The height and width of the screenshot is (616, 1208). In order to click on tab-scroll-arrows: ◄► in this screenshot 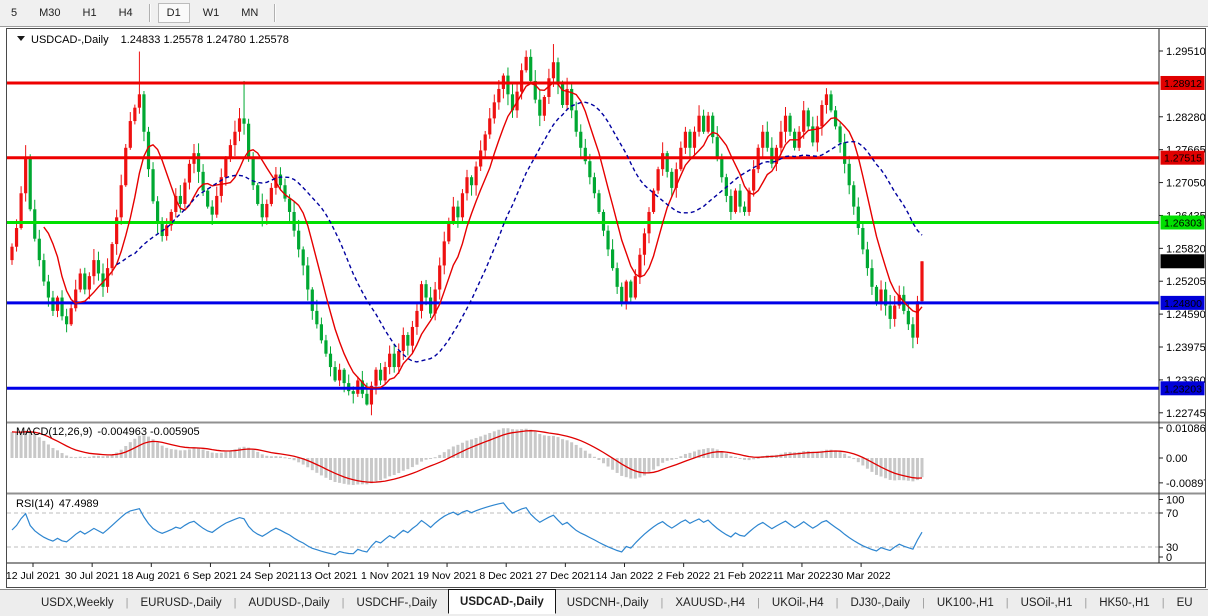, I will do `click(1206, 603)`.